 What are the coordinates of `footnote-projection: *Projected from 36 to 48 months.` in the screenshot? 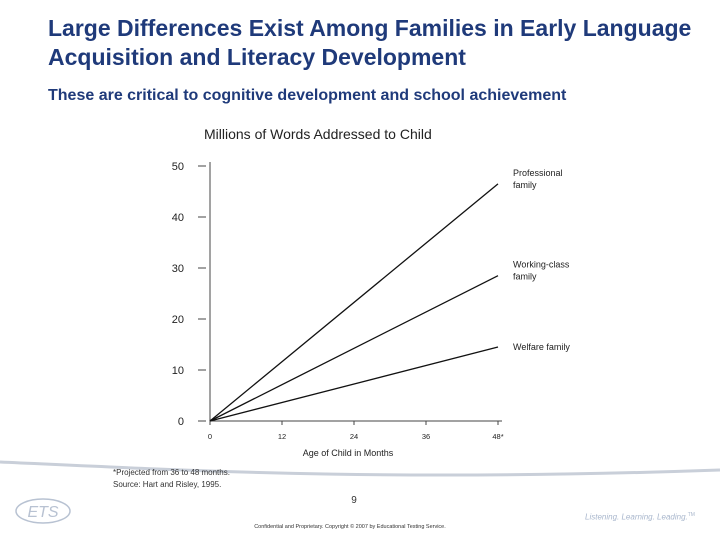 It's located at (171, 472).